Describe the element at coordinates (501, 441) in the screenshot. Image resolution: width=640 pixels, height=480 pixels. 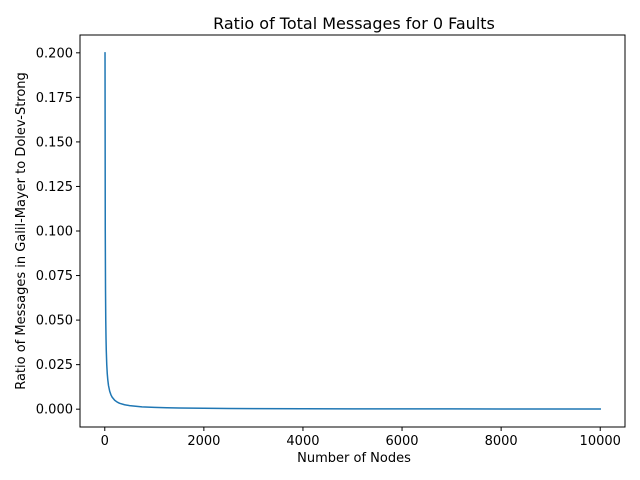
I see `x-tick-label: 8000` at that location.